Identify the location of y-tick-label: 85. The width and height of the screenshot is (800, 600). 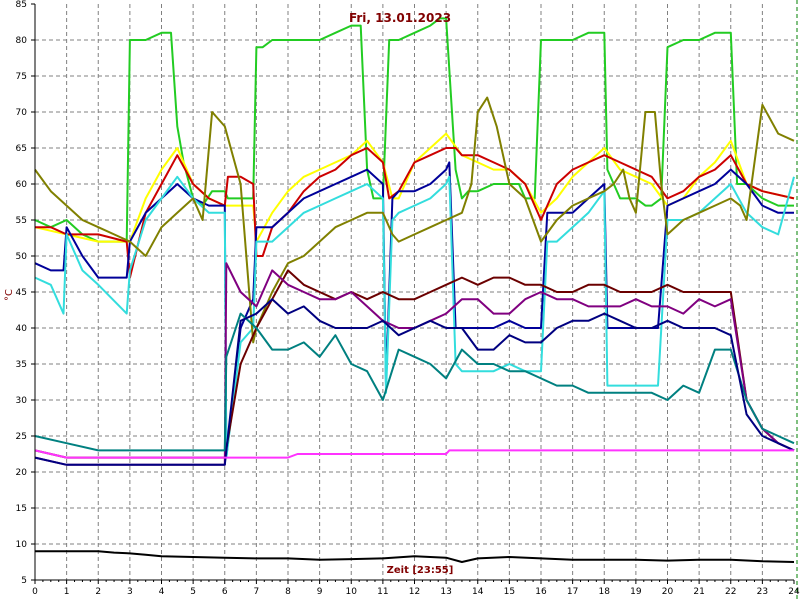
(21, 5).